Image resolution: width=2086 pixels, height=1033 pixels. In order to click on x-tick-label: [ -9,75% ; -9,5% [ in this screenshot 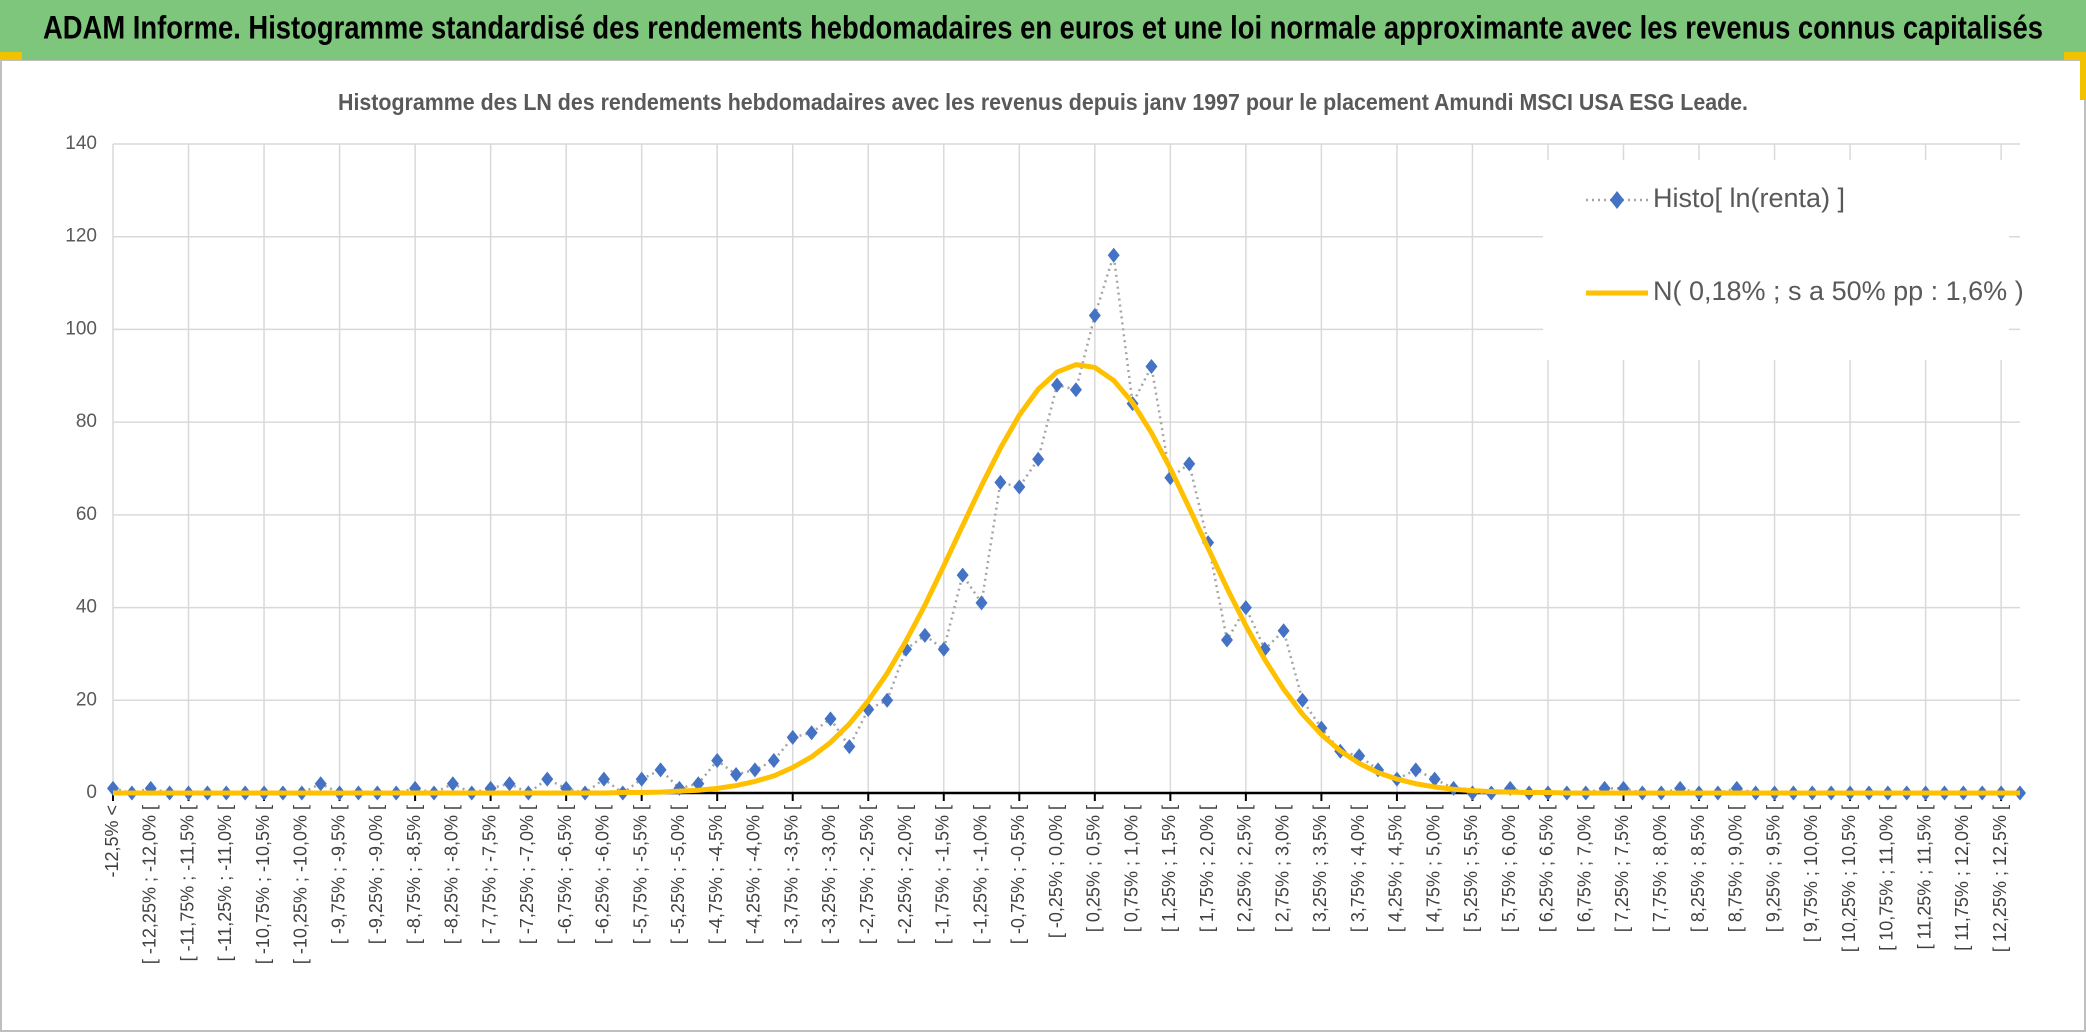, I will do `click(338, 874)`.